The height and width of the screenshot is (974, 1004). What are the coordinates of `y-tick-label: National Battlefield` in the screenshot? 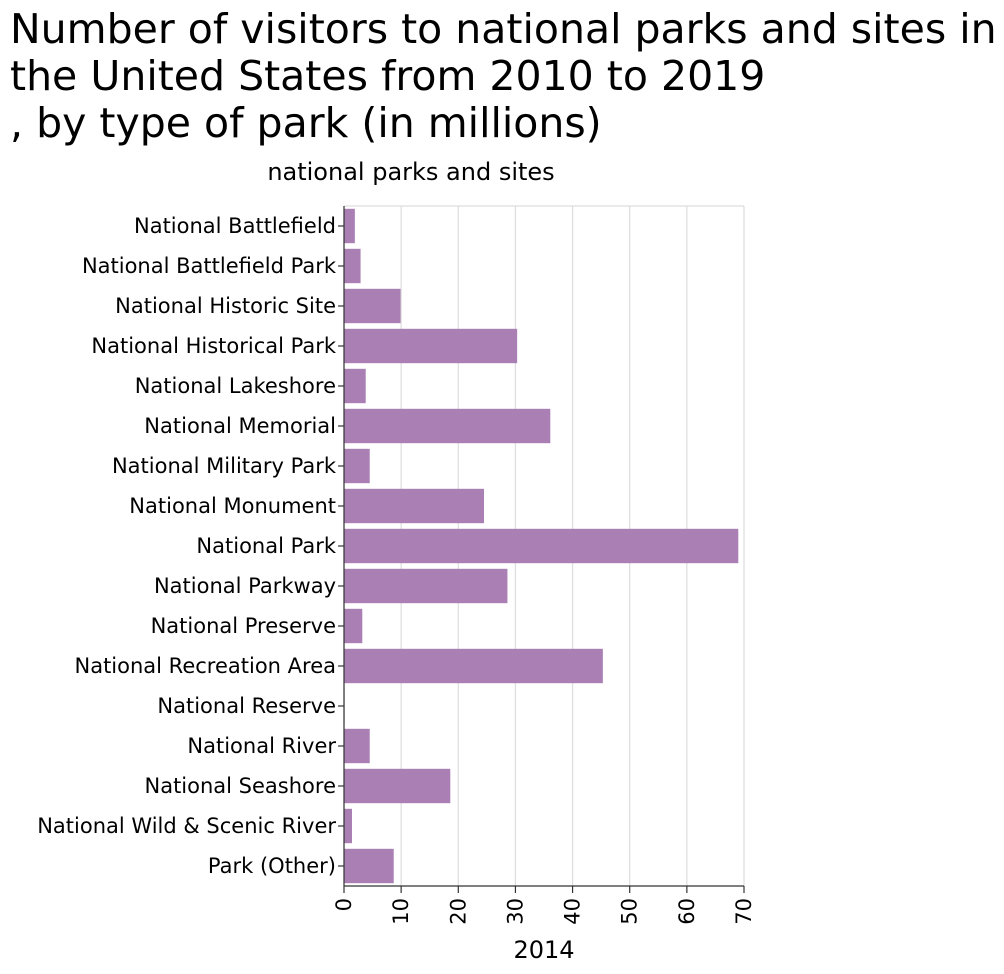 It's located at (235, 226).